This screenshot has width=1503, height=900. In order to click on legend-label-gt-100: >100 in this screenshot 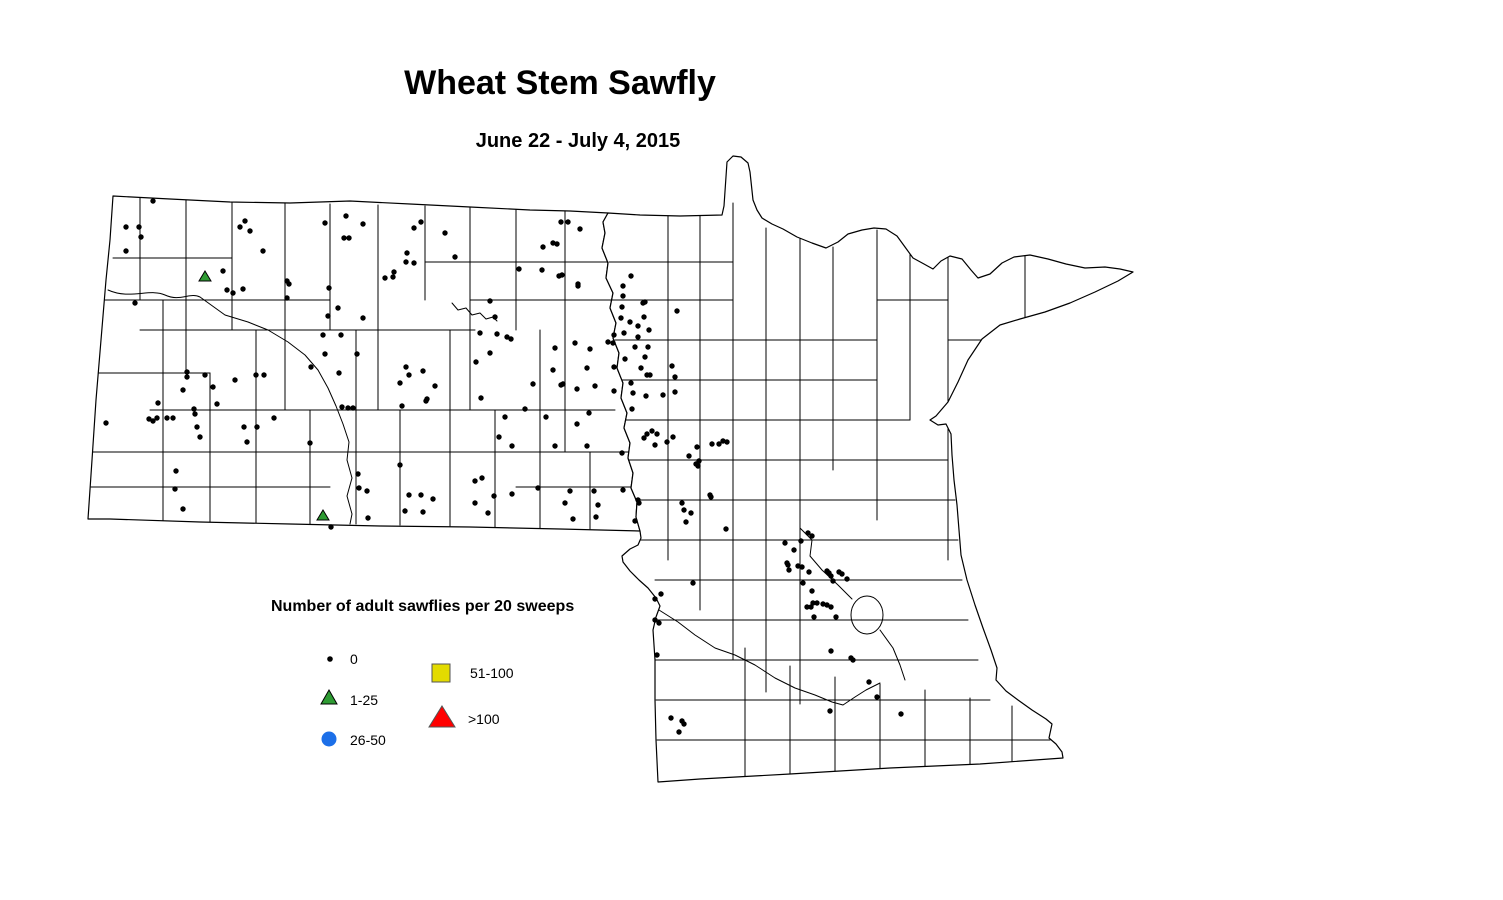, I will do `click(484, 719)`.